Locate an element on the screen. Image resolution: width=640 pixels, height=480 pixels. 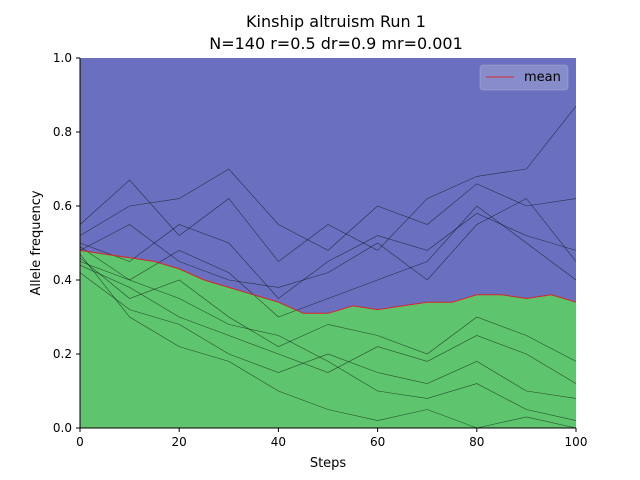
x-tick-label: 60 is located at coordinates (377, 442).